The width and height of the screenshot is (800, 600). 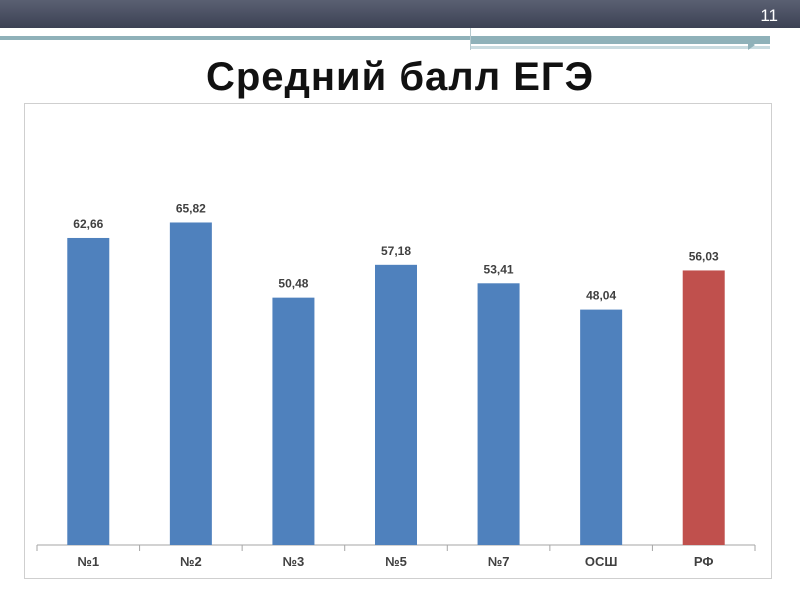 What do you see at coordinates (88, 224) in the screenshot?
I see `data-label: 62,66` at bounding box center [88, 224].